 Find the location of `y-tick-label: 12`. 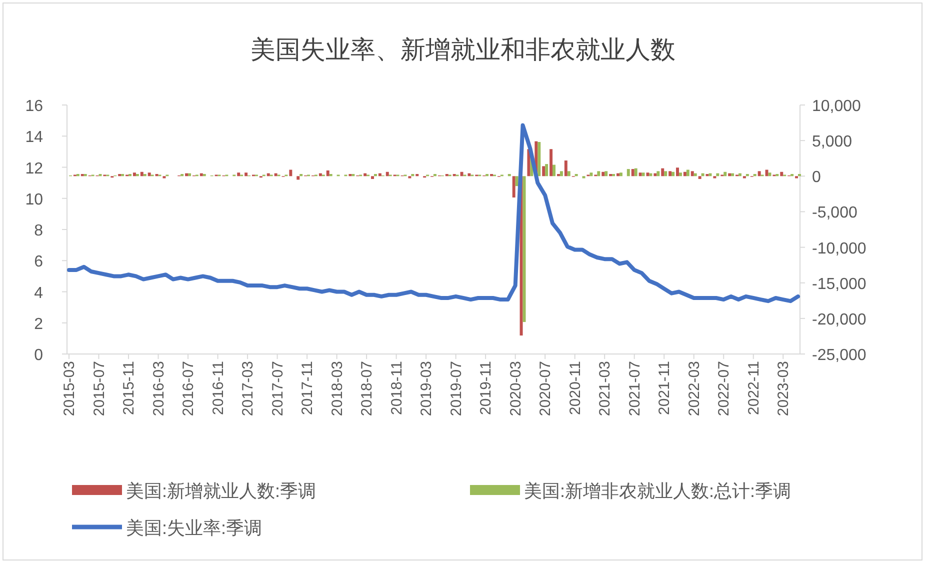

y-tick-label: 12 is located at coordinates (34, 169).